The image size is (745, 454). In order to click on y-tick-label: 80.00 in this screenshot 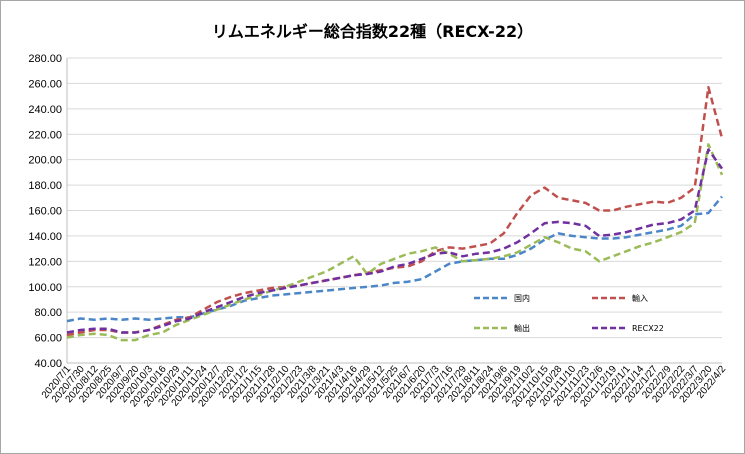, I will do `click(48, 313)`.